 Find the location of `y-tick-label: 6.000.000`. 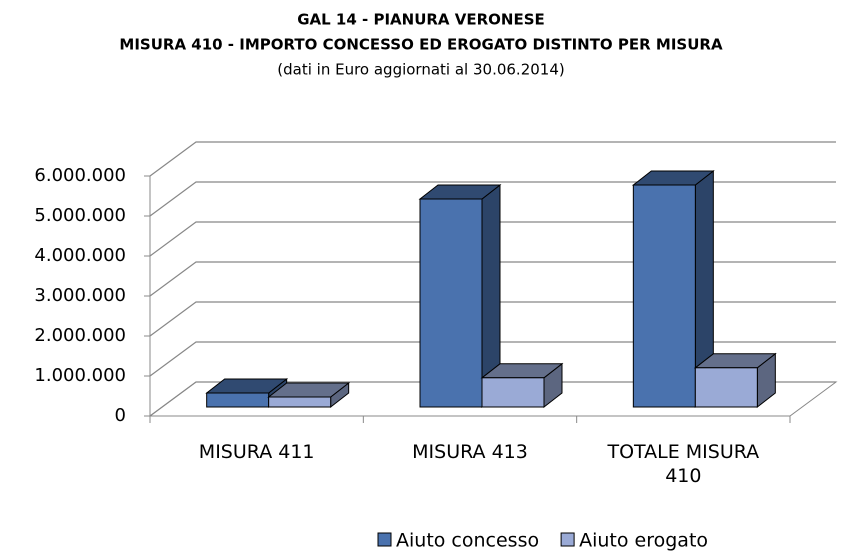

y-tick-label: 6.000.000 is located at coordinates (80, 175).